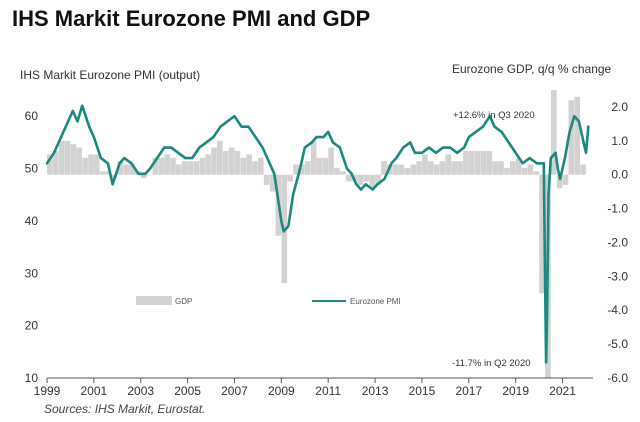 Image resolution: width=640 pixels, height=422 pixels. I want to click on right-tick-label: 0.0, so click(619, 175).